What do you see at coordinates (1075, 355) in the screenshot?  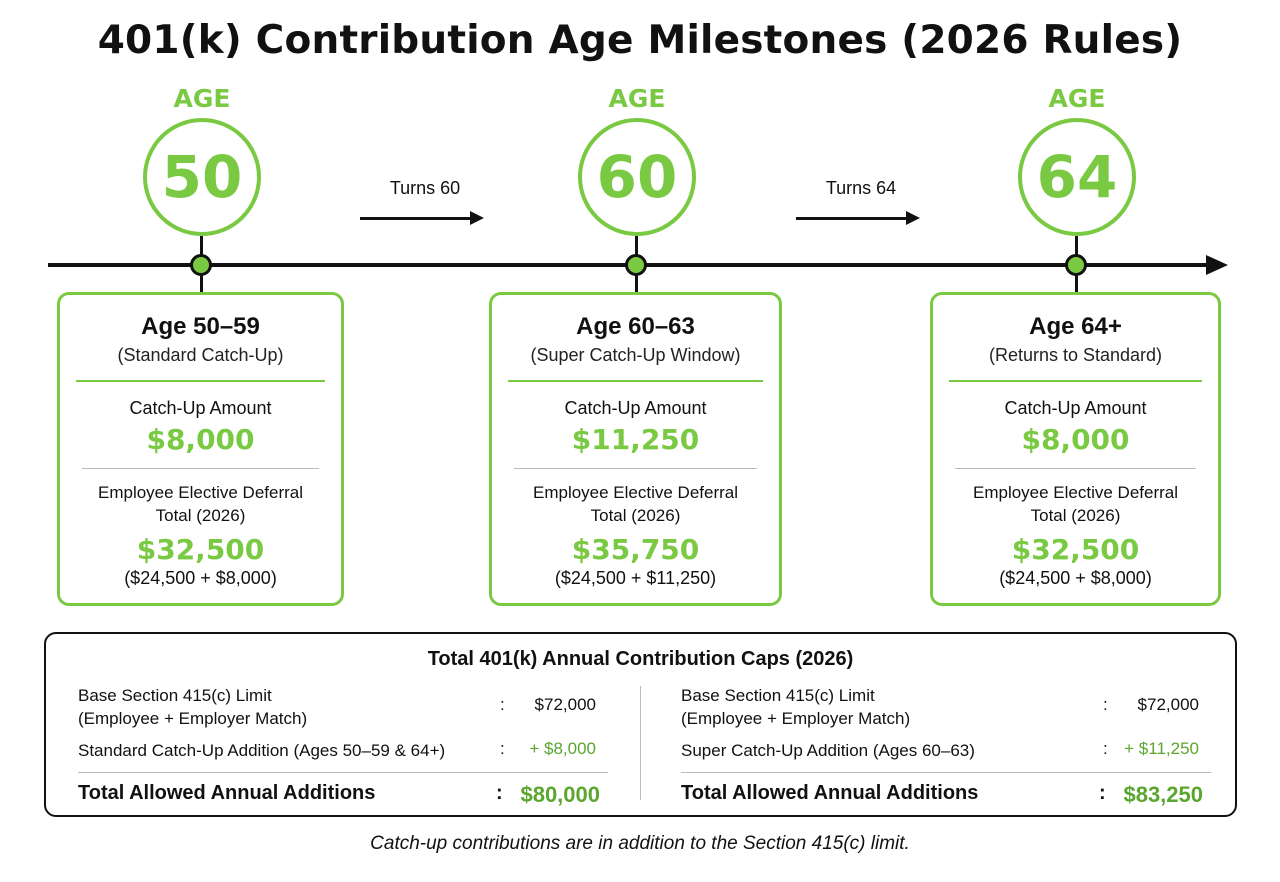 I see `card-subtitle: (Returns to Standard)` at bounding box center [1075, 355].